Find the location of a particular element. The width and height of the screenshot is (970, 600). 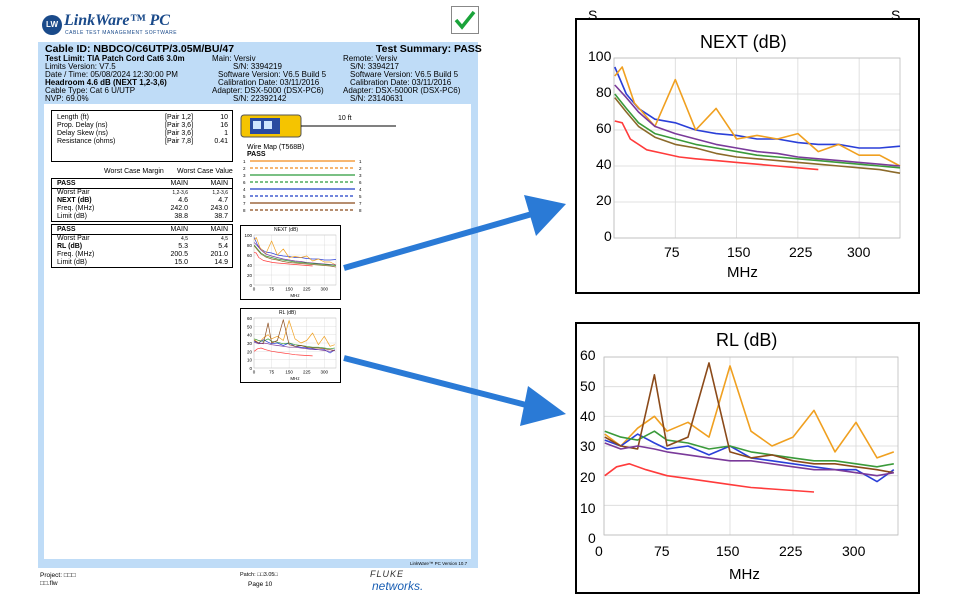

next-status: PASS is located at coordinates (66, 183).